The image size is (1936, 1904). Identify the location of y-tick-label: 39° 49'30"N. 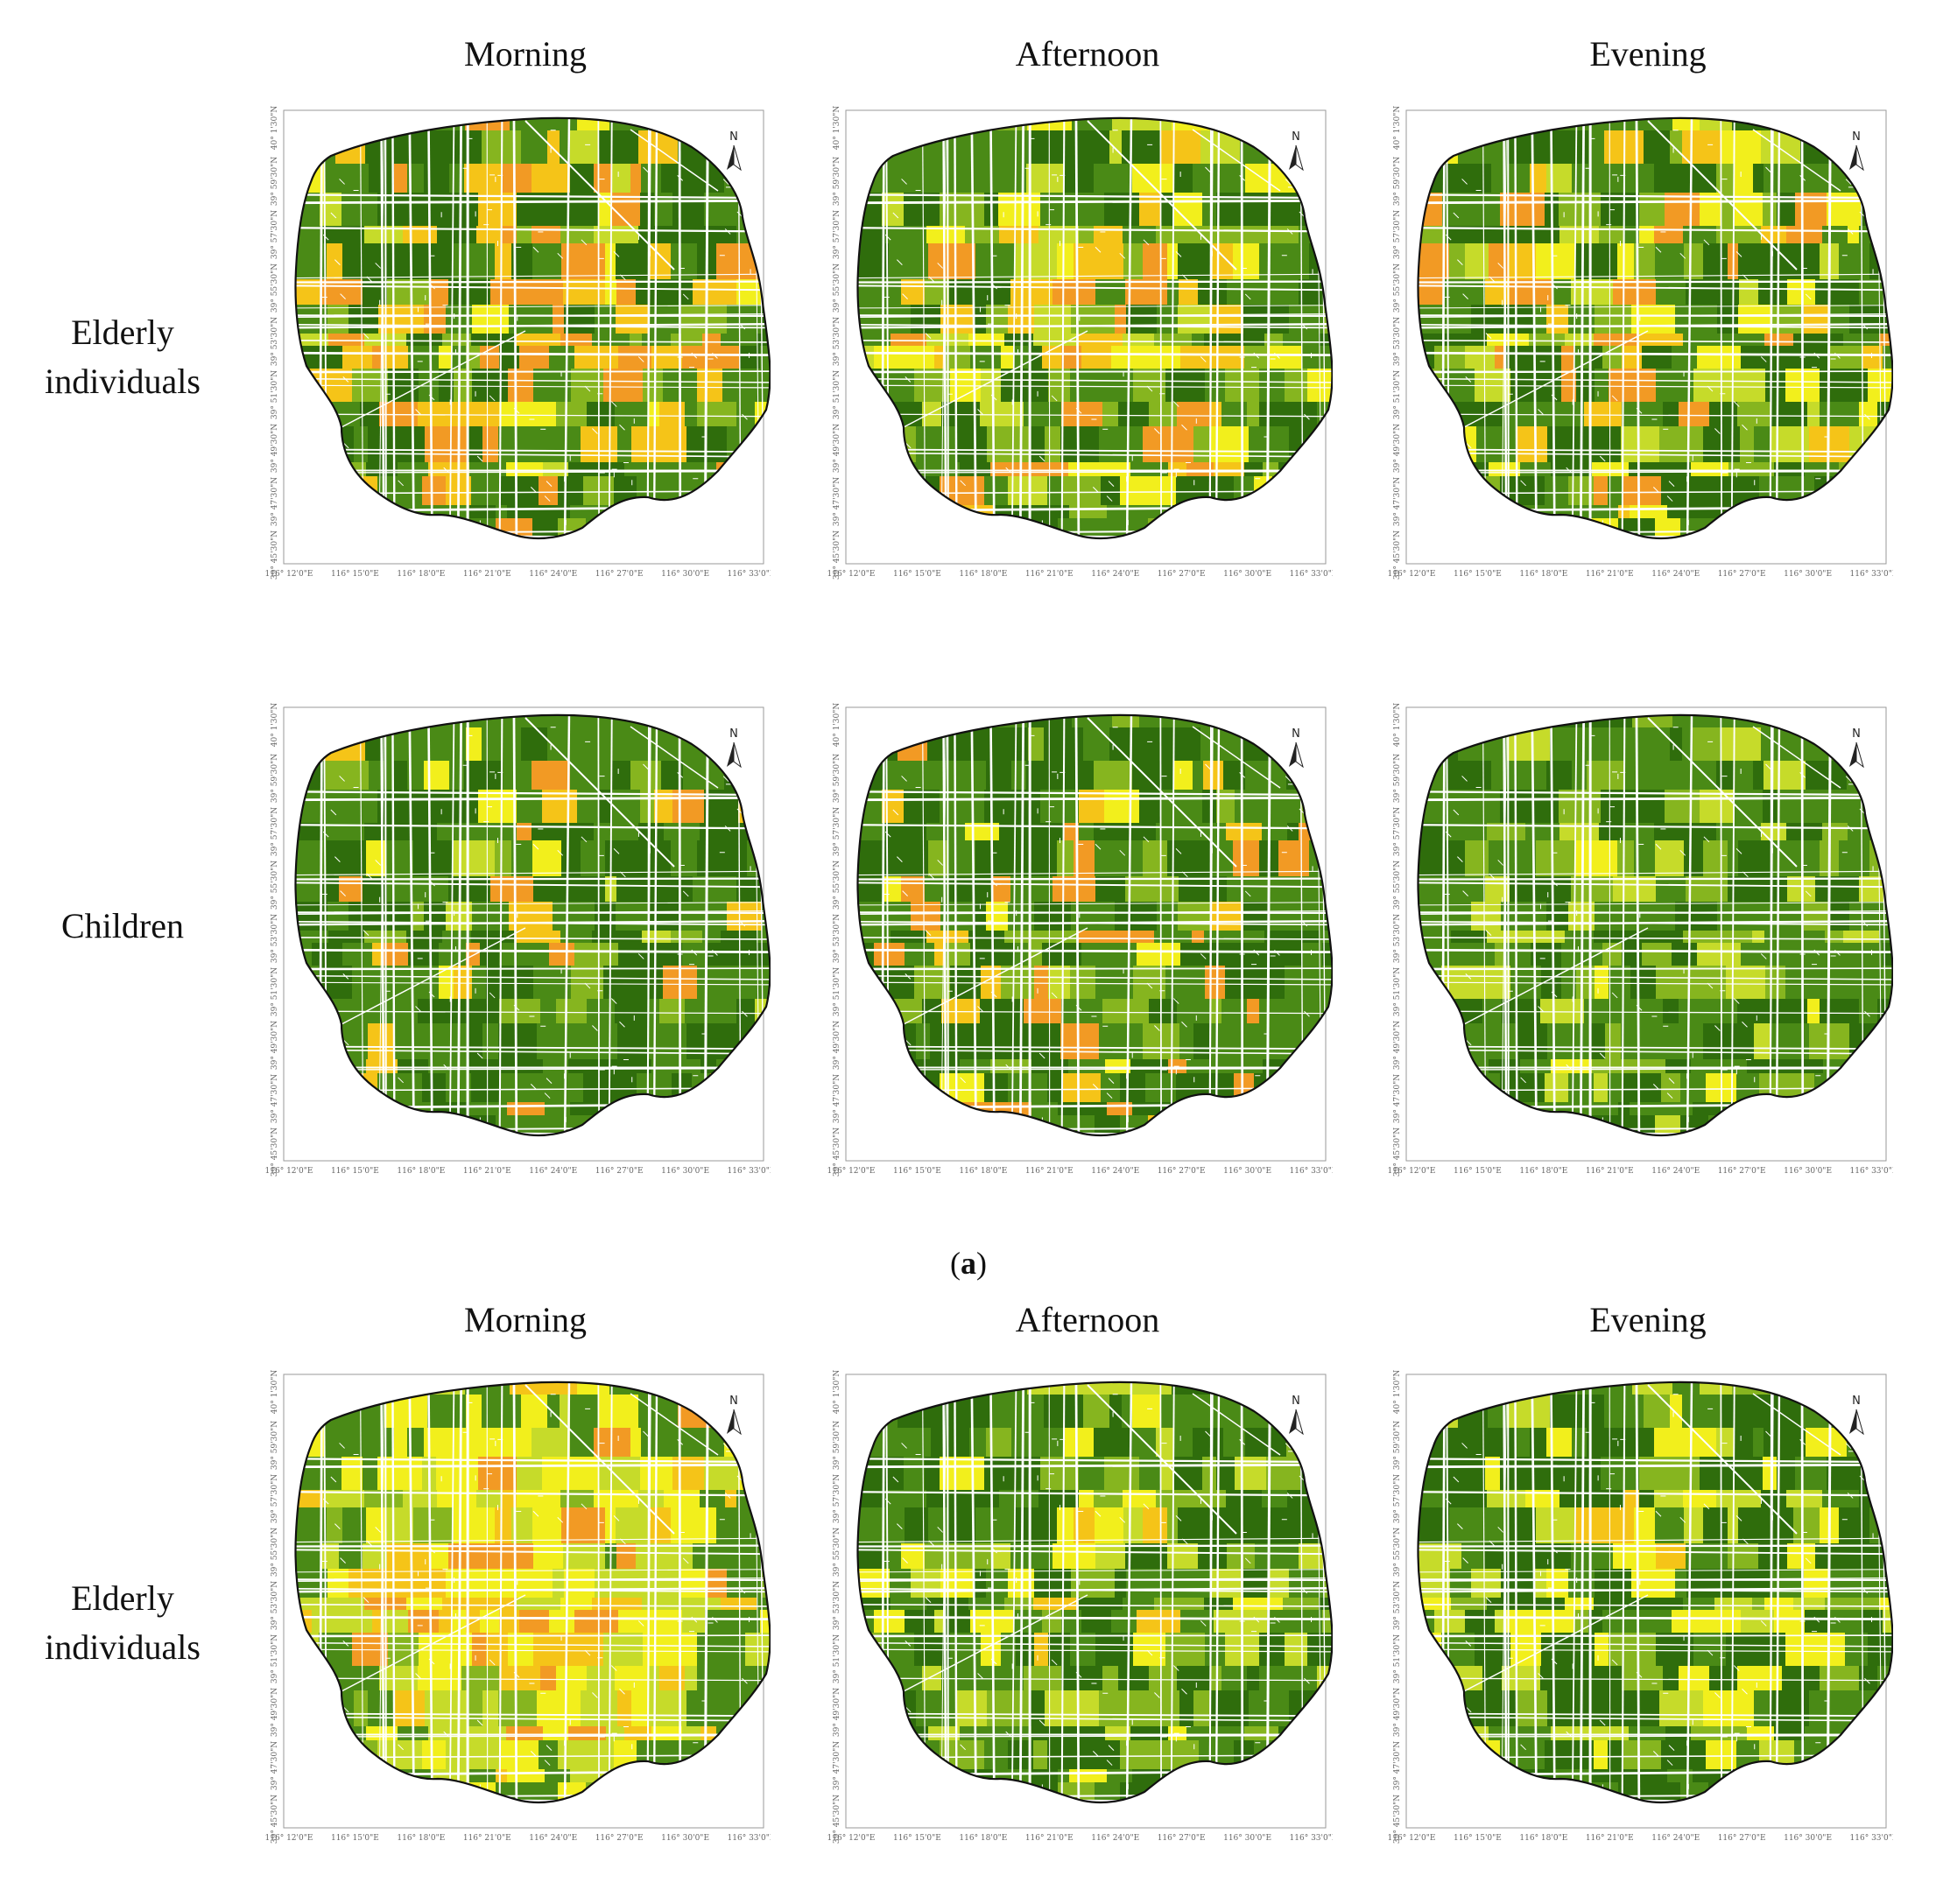
(1397, 1045).